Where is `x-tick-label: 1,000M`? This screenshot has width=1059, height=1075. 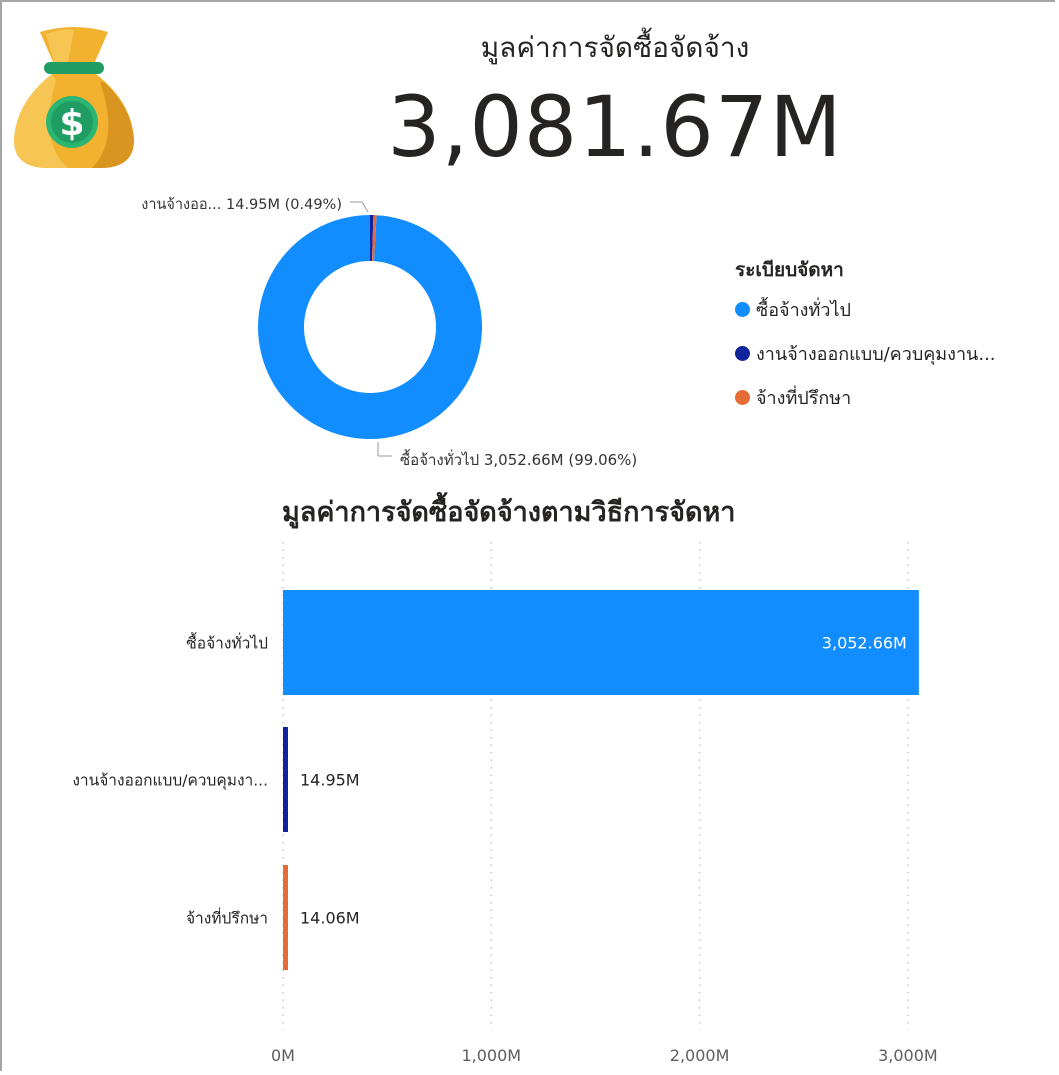
x-tick-label: 1,000M is located at coordinates (491, 1055).